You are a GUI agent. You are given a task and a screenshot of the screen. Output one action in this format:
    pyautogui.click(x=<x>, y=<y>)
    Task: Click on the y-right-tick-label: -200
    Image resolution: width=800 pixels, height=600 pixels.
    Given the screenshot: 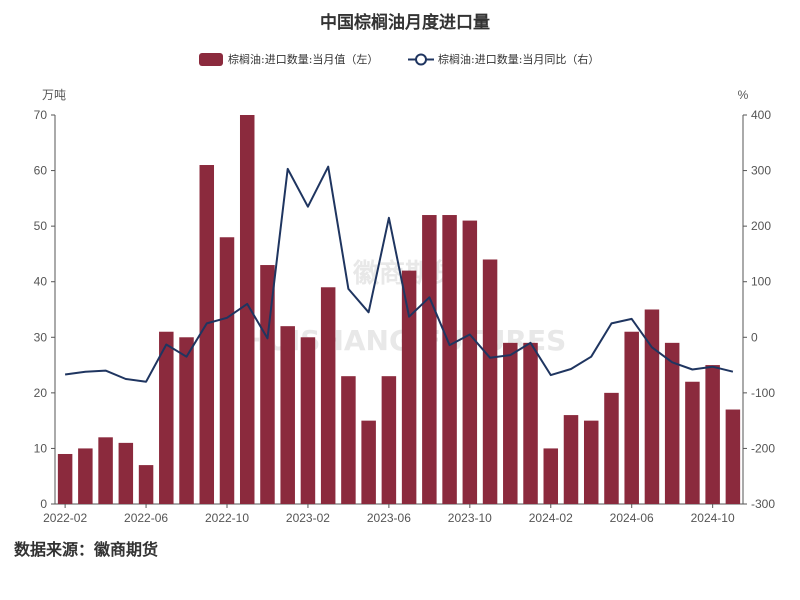 What is the action you would take?
    pyautogui.click(x=763, y=448)
    